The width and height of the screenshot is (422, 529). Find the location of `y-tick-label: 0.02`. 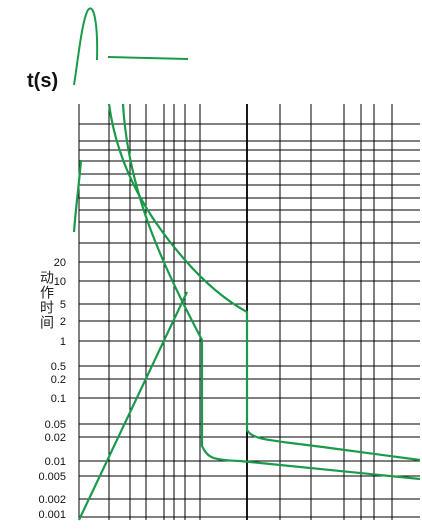

y-tick-label: 0.02 is located at coordinates (55, 438).